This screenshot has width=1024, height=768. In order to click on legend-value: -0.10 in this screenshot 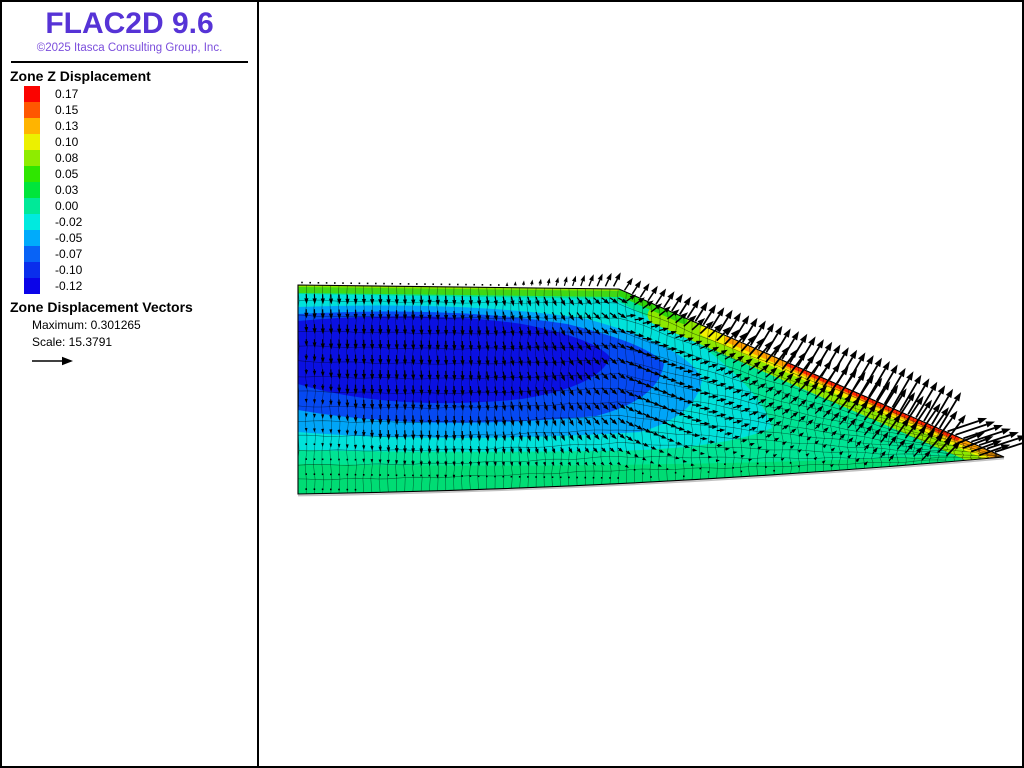, I will do `click(69, 270)`.